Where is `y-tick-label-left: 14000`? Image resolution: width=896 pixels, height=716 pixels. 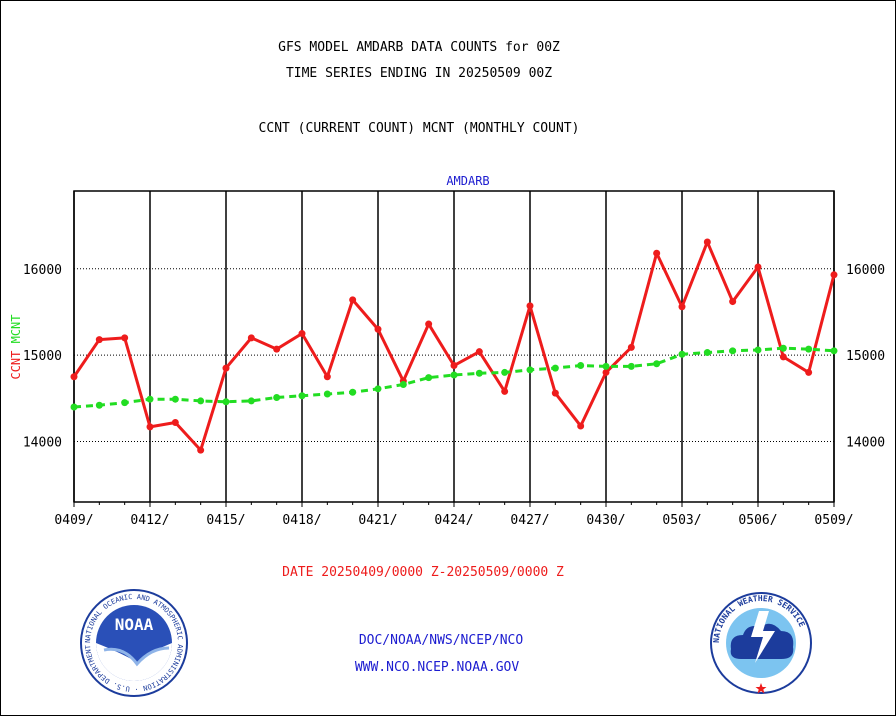 y-tick-label-left: 14000 is located at coordinates (42, 443).